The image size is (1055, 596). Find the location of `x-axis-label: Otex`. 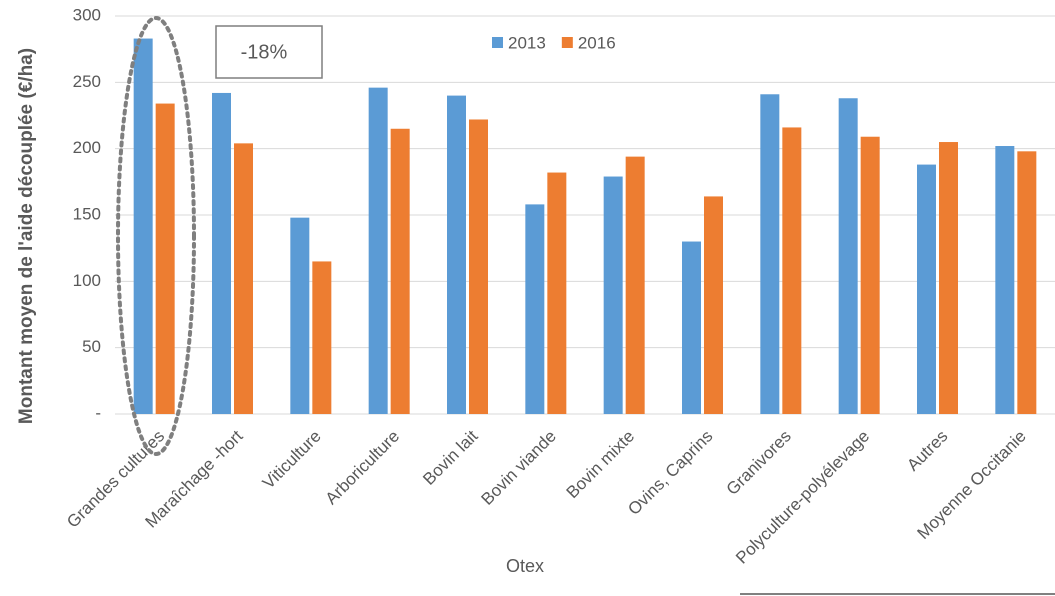

x-axis-label: Otex is located at coordinates (525, 566).